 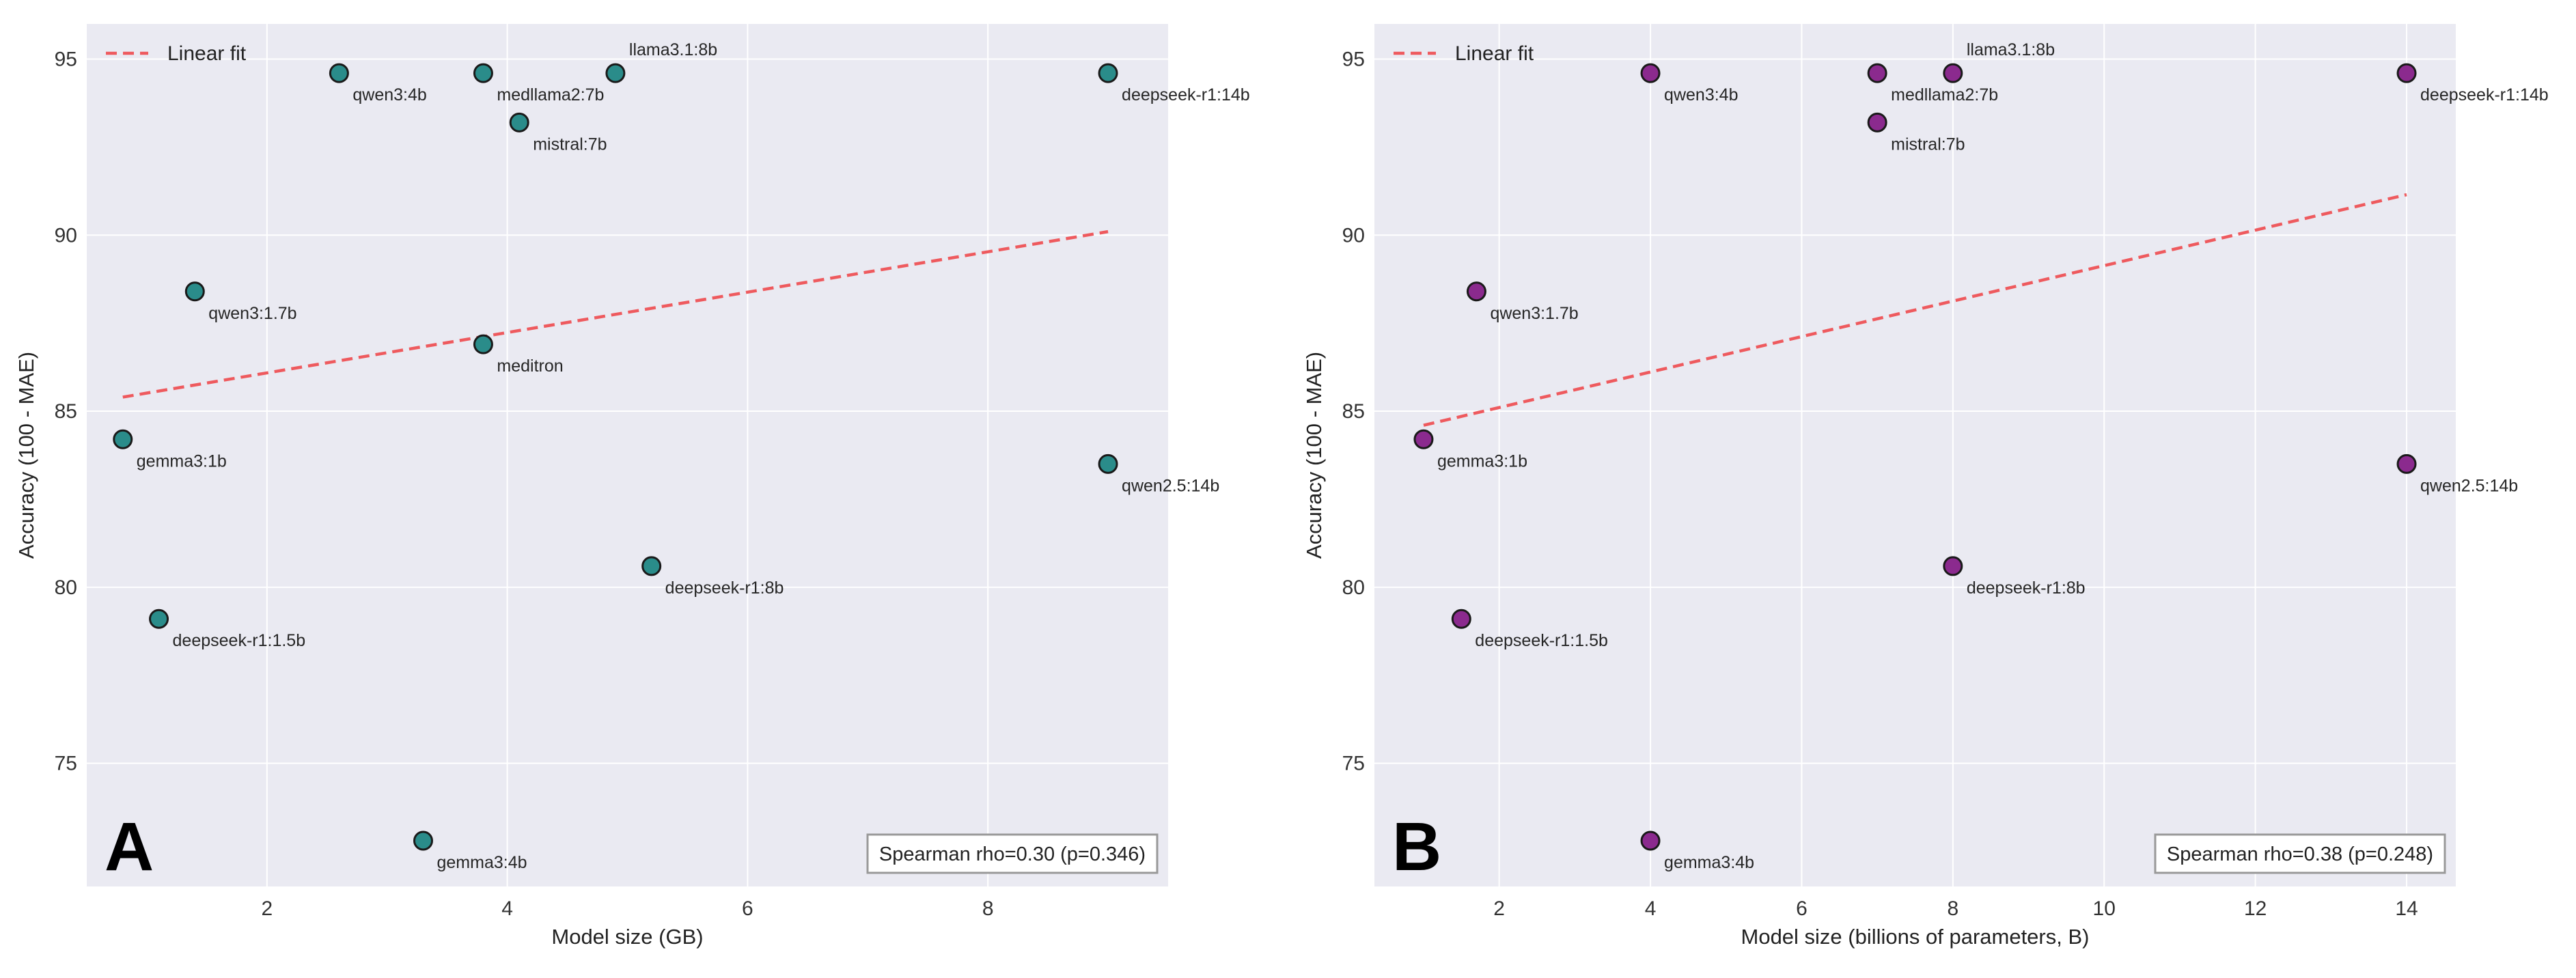 I want to click on spearman-annotation: Spearman rho=0.30 (p=0.346), so click(x=1013, y=854).